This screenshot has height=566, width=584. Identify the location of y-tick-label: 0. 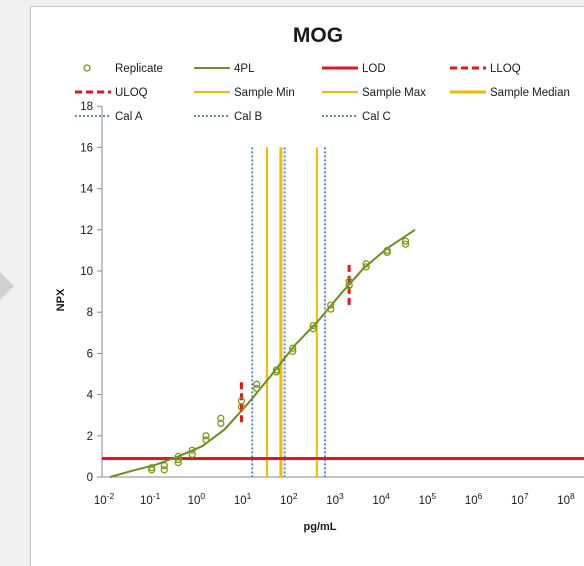
(90, 478).